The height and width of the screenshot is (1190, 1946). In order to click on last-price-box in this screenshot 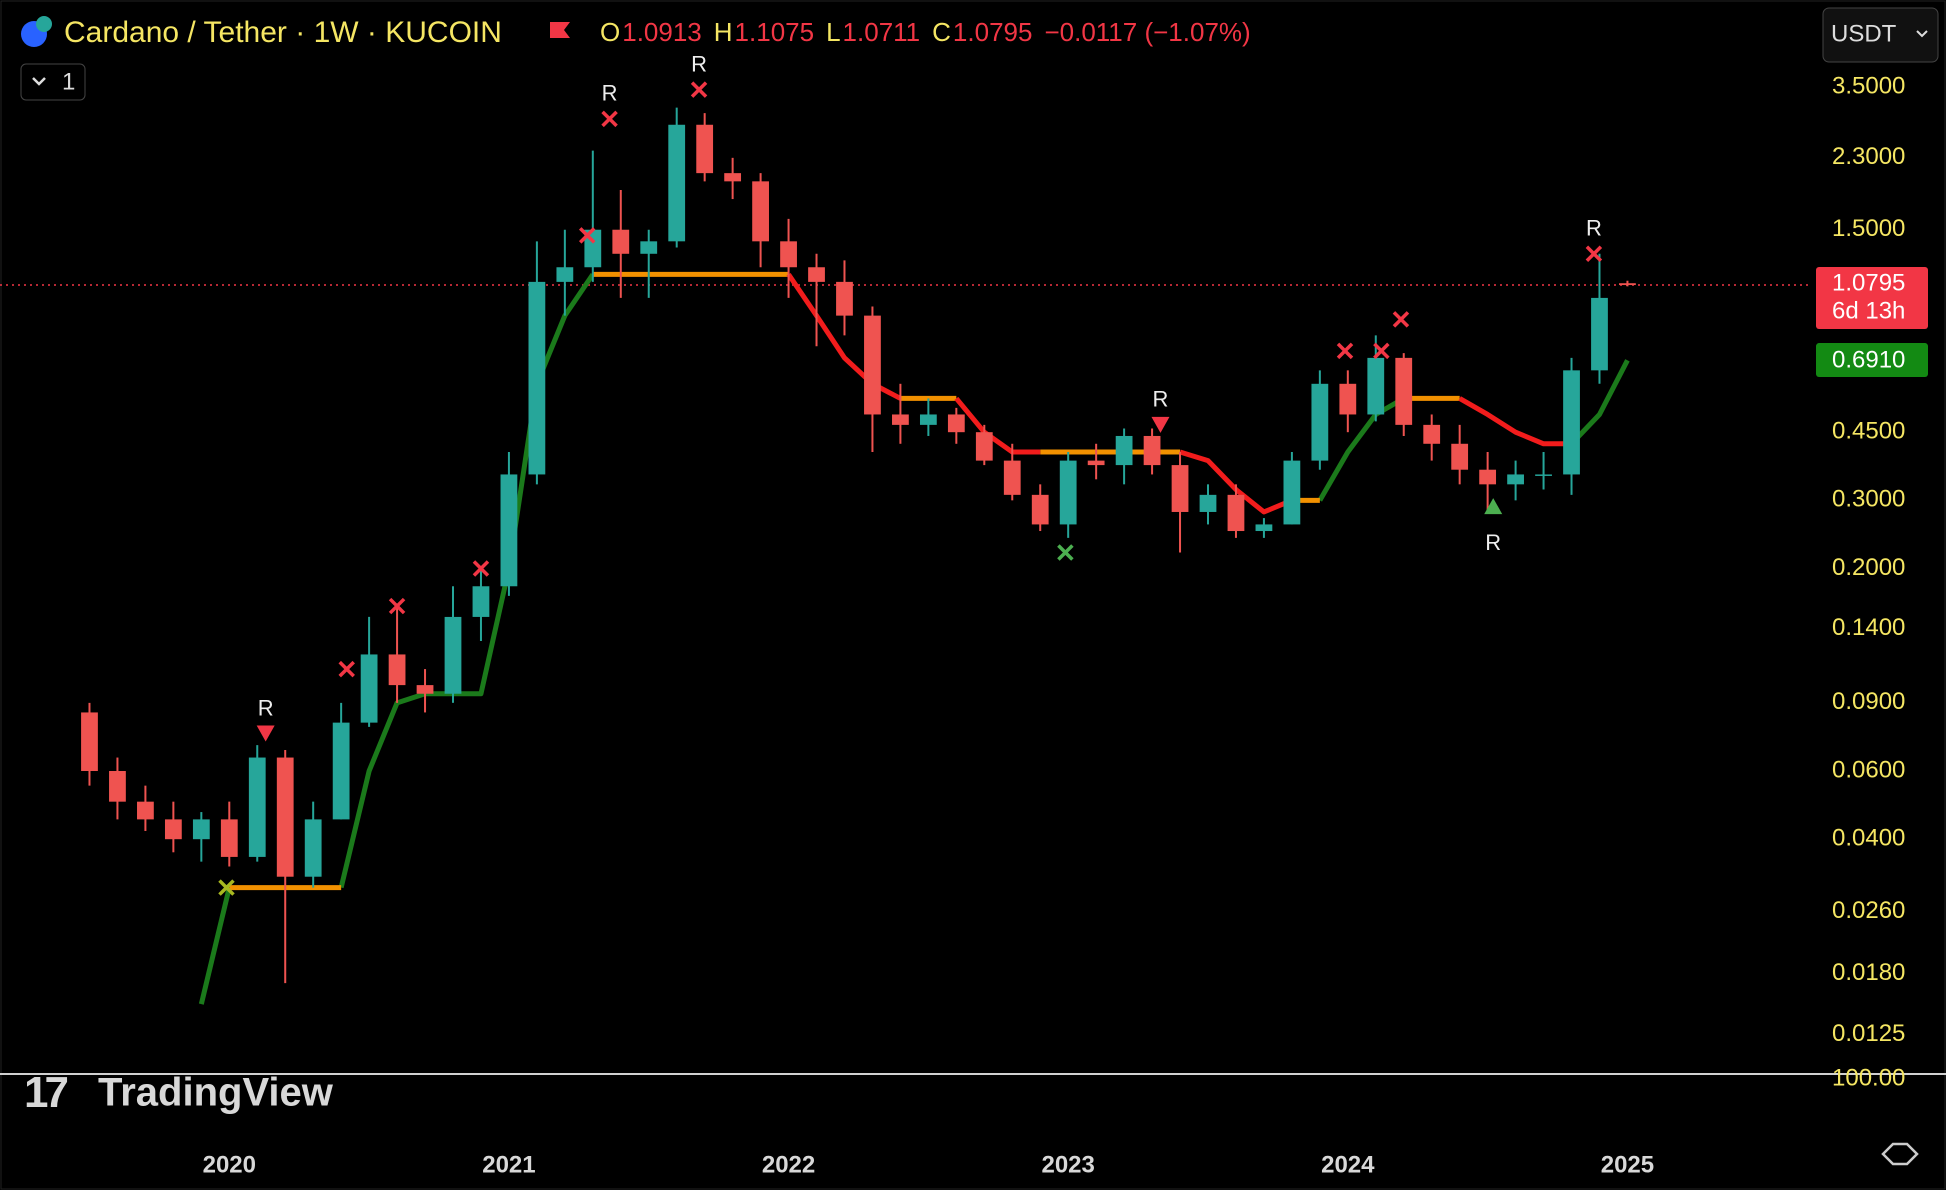, I will do `click(1872, 298)`.